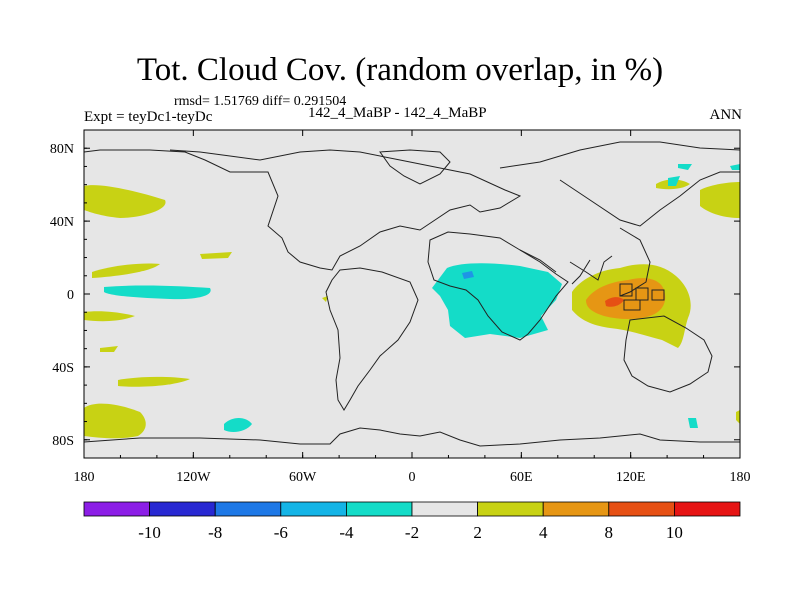  What do you see at coordinates (412, 521) in the screenshot?
I see `colorbar: -10 -8 -6 -4 -2 2 4 8 10` at bounding box center [412, 521].